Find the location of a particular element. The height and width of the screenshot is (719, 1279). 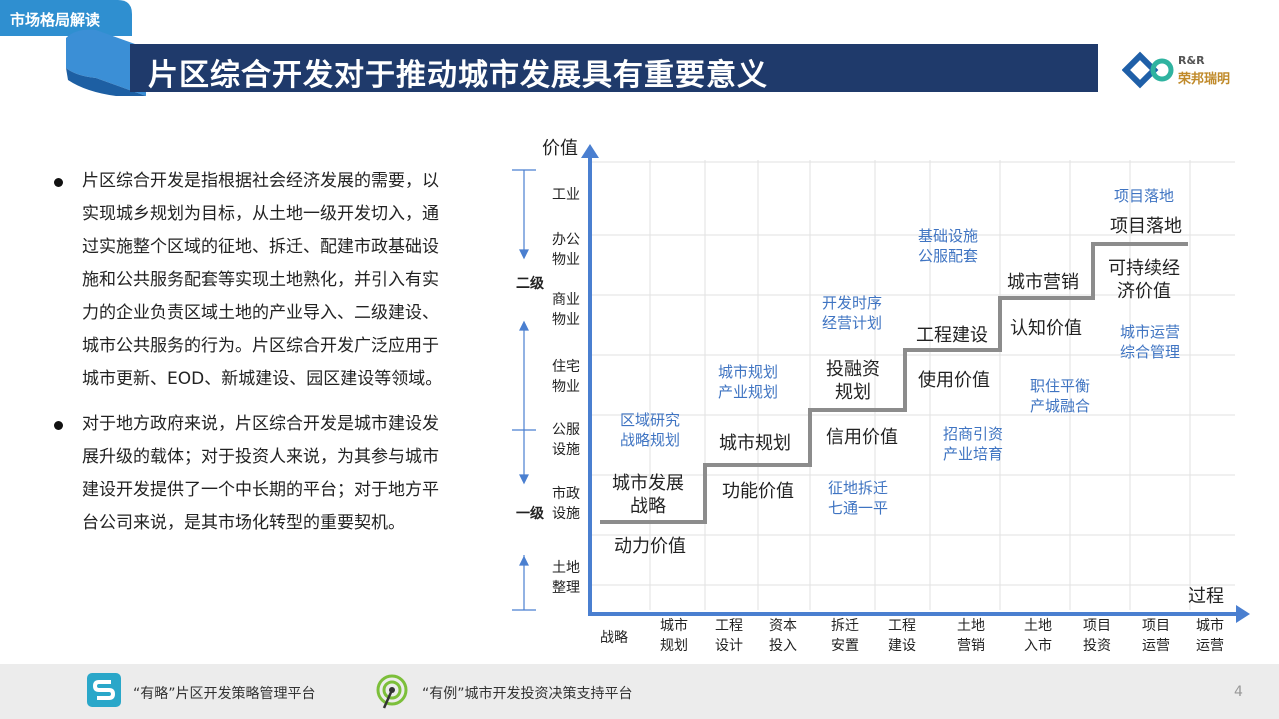

step-below-label: 功能价值 is located at coordinates (758, 491).